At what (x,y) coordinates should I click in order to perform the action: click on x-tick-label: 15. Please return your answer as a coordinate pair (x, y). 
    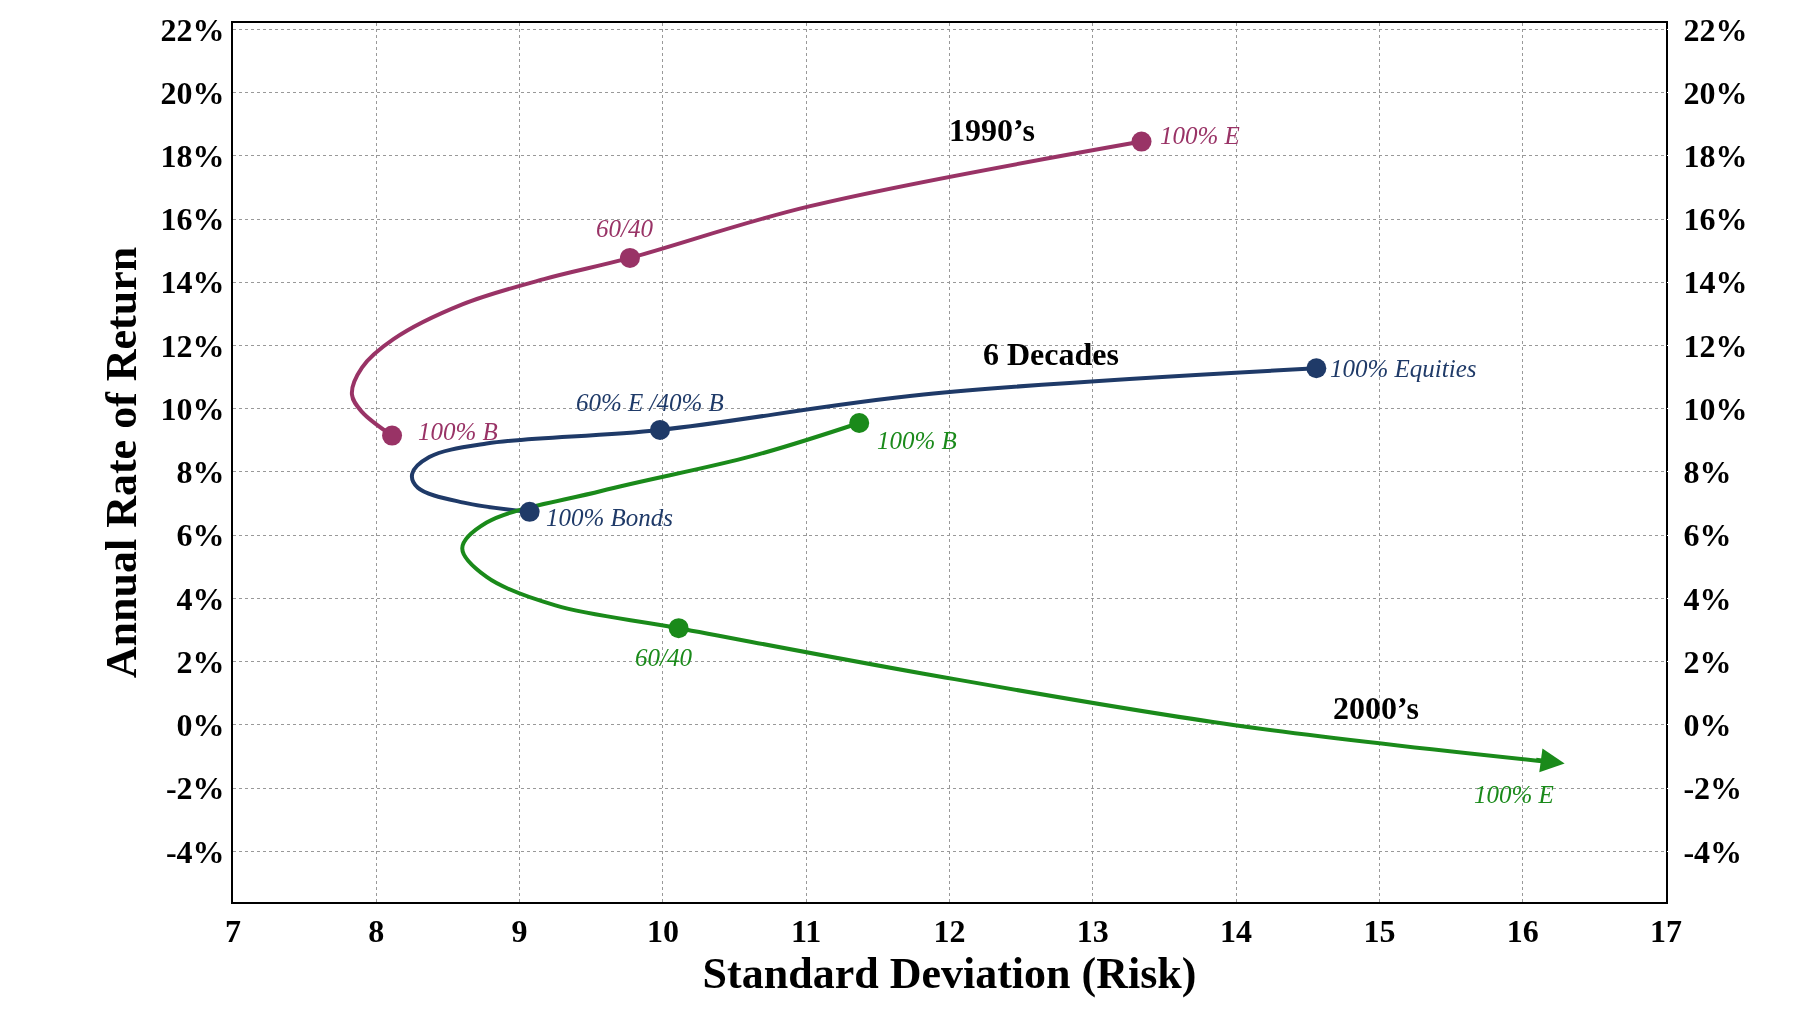
    Looking at the image, I should click on (1379, 931).